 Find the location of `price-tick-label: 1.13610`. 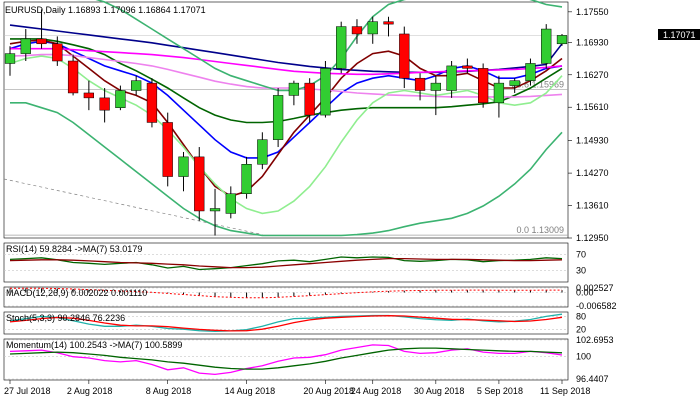

price-tick-label: 1.13610 is located at coordinates (592, 206).